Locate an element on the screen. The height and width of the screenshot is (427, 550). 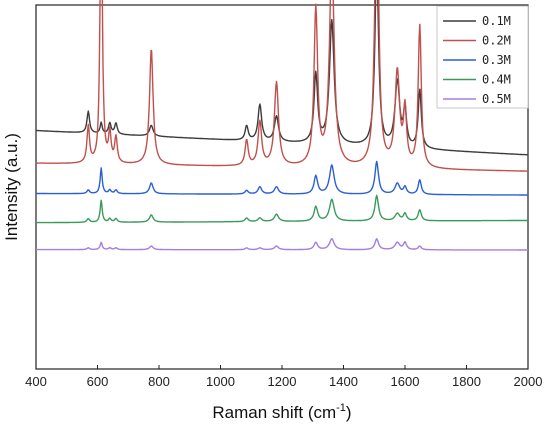
legend-label: 0.3M is located at coordinates (496, 60).